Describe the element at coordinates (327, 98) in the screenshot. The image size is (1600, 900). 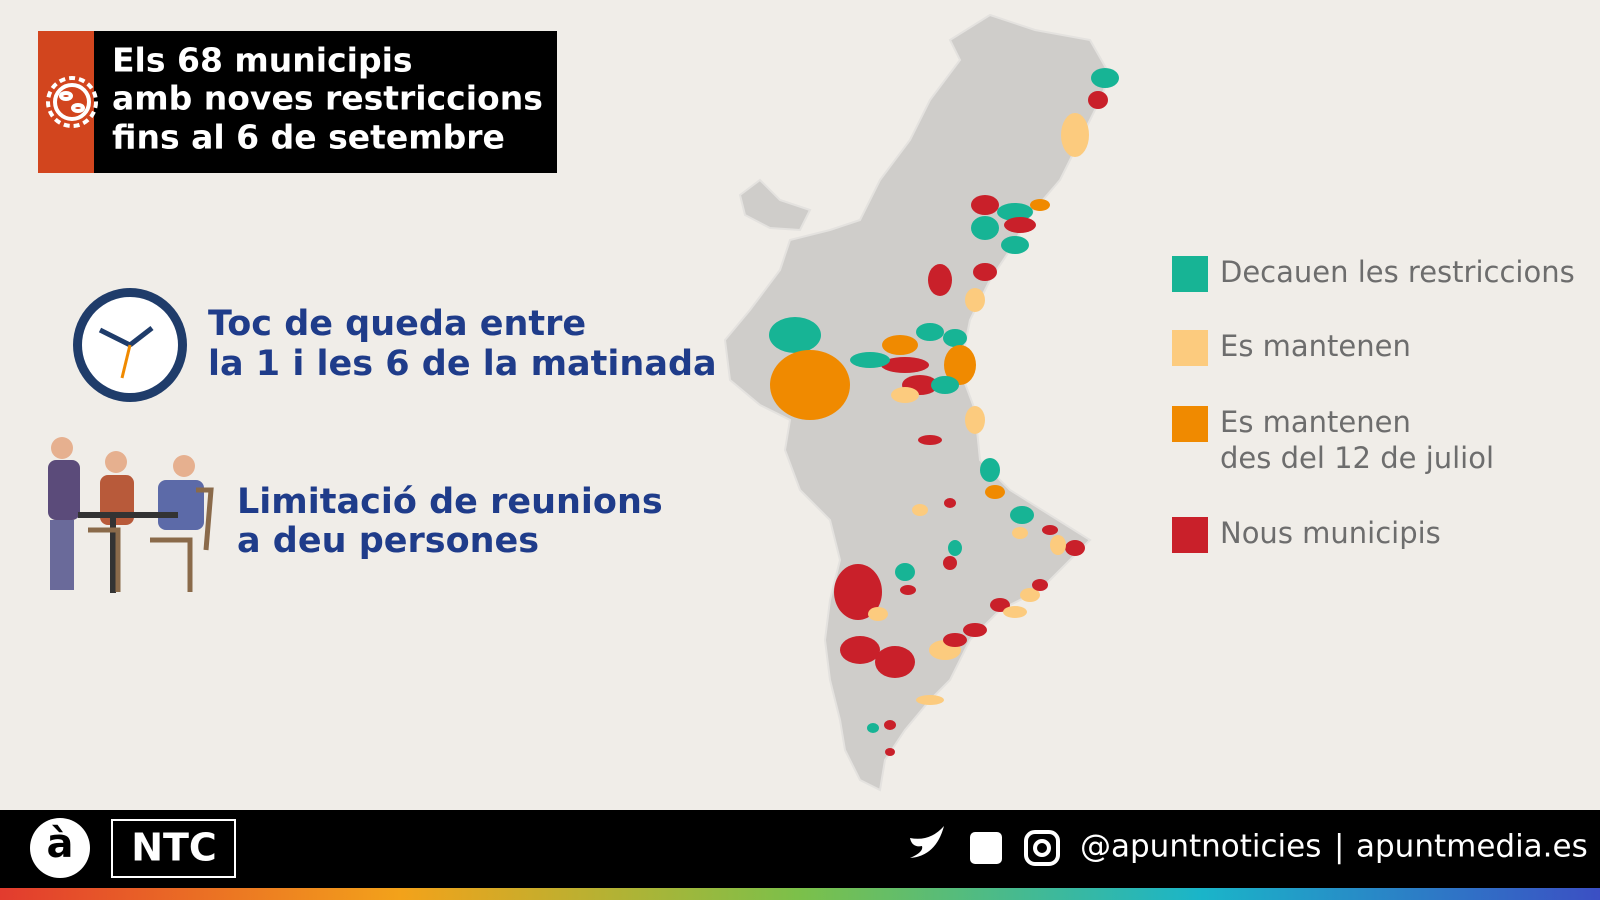
I see `title-line: amb noves restriccions` at that location.